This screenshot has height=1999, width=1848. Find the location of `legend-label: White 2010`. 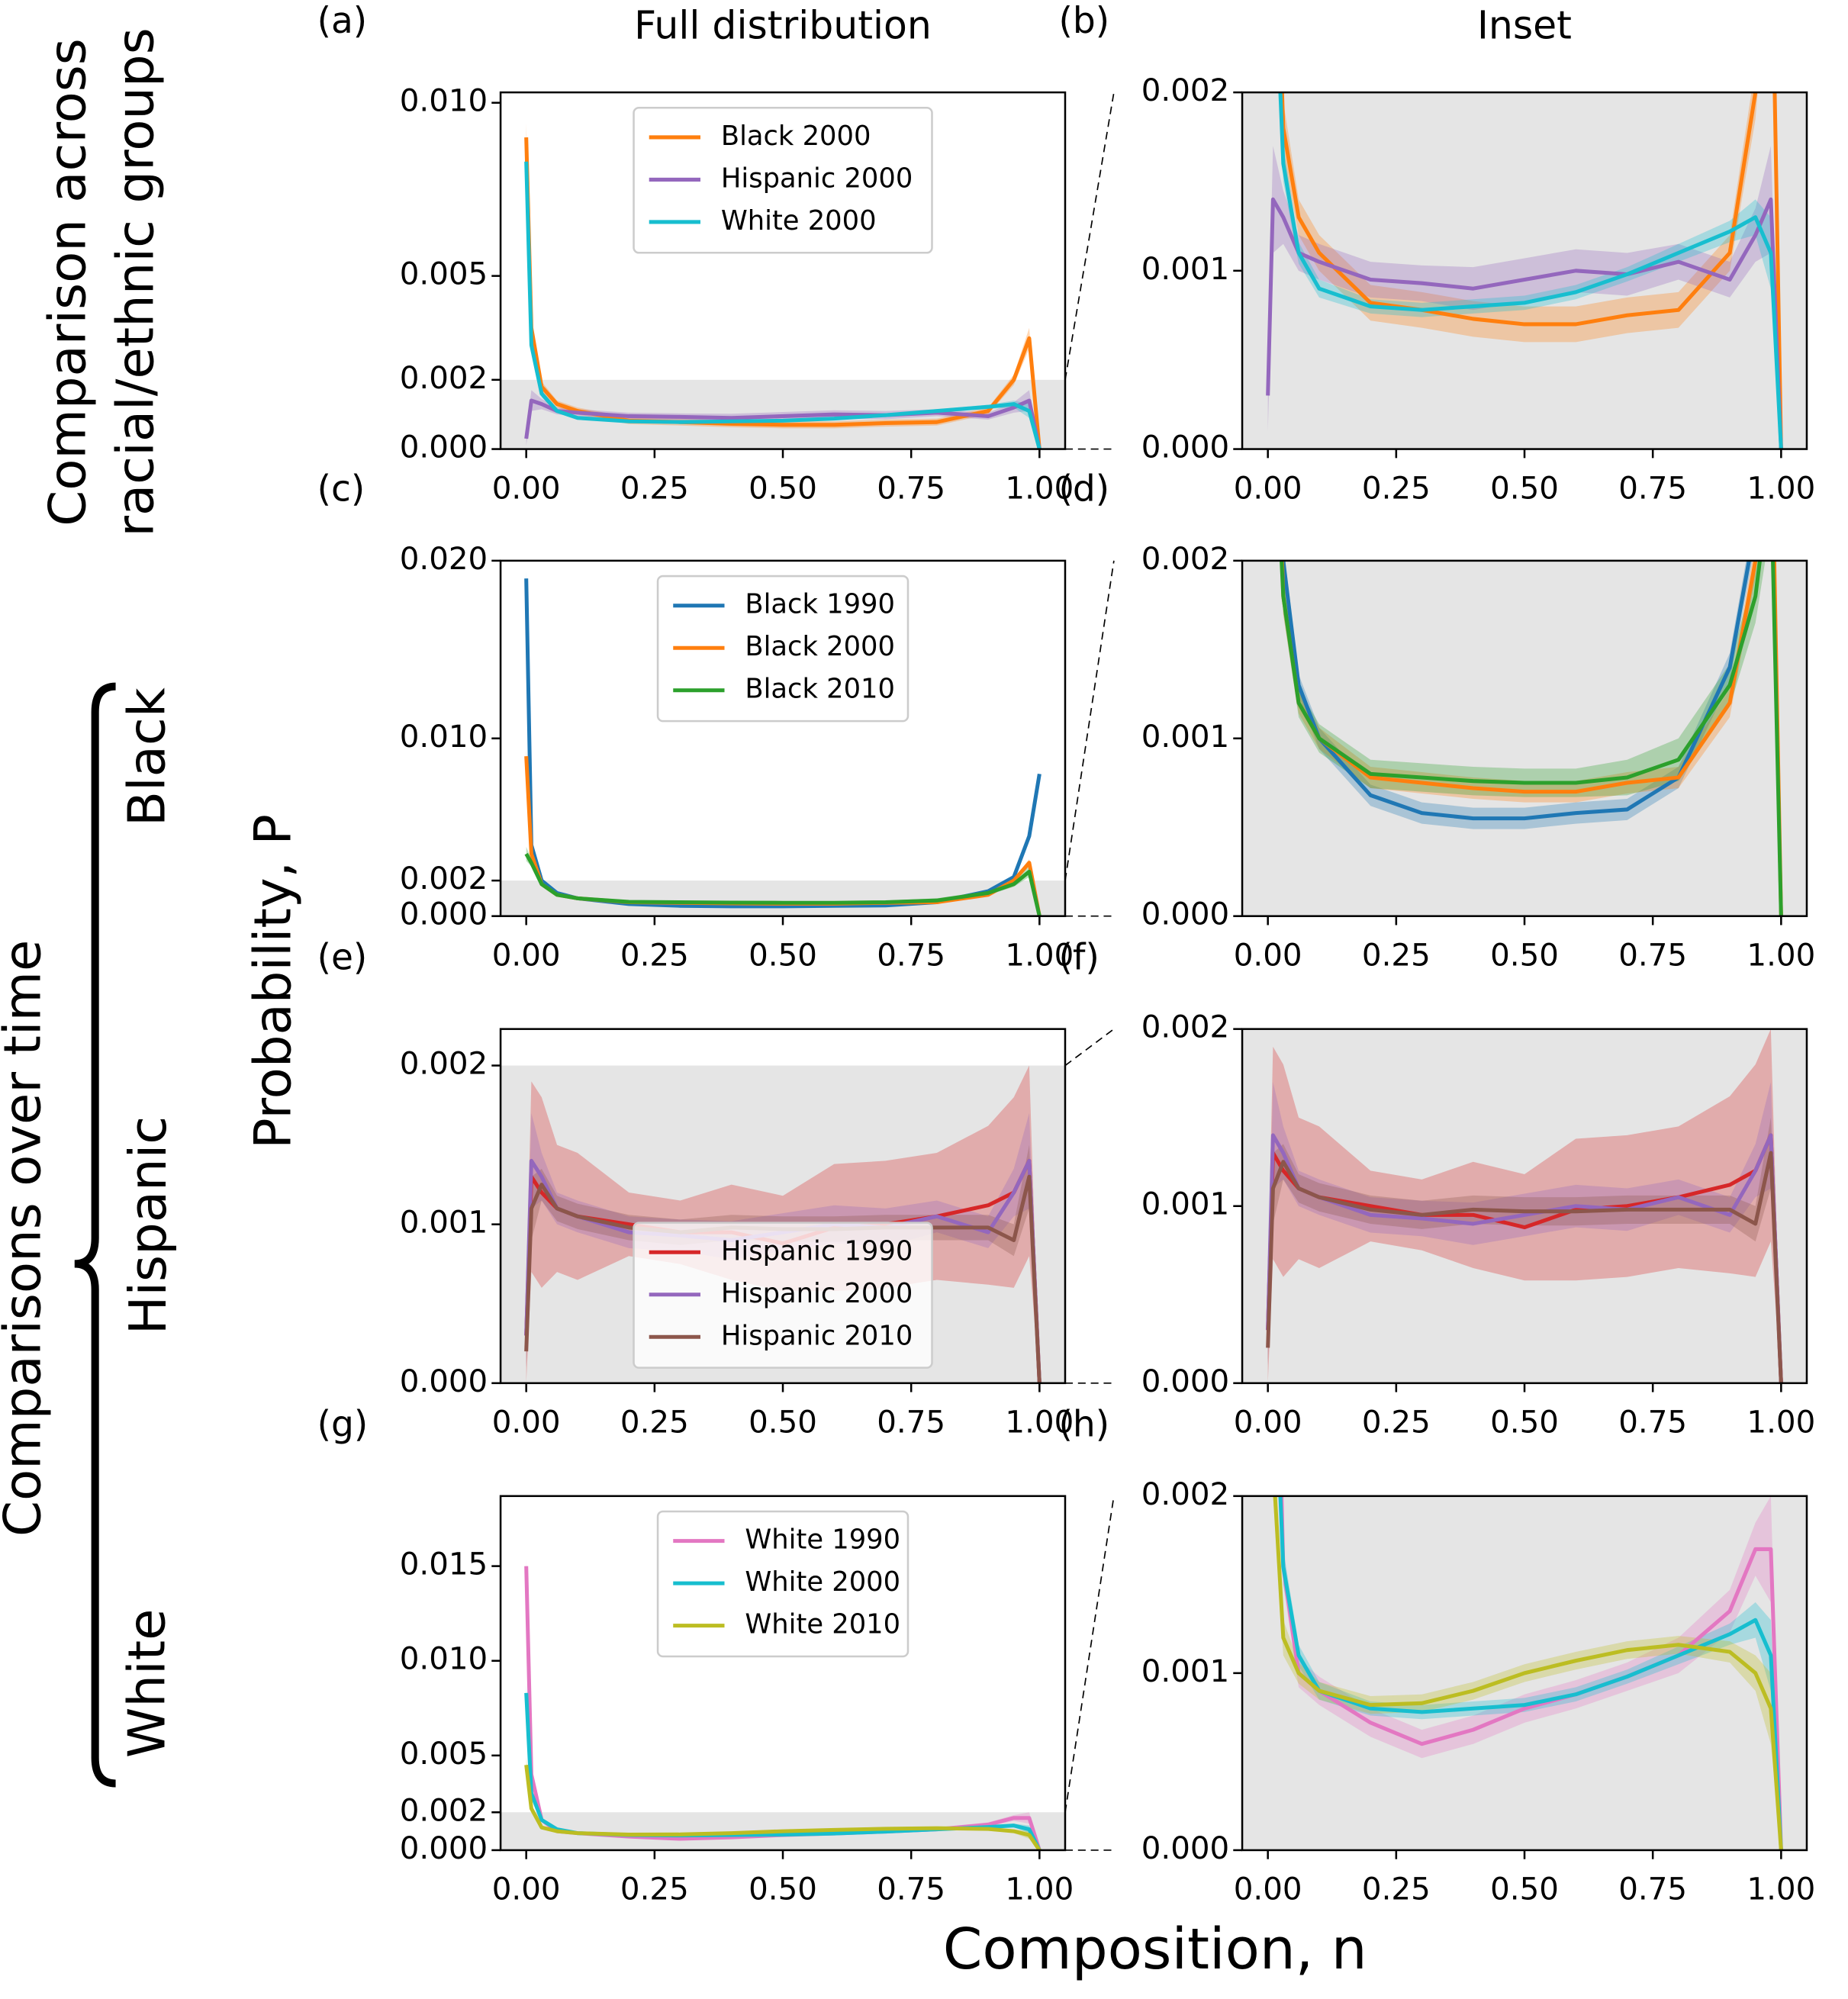

legend-label: White 2010 is located at coordinates (822, 1624).